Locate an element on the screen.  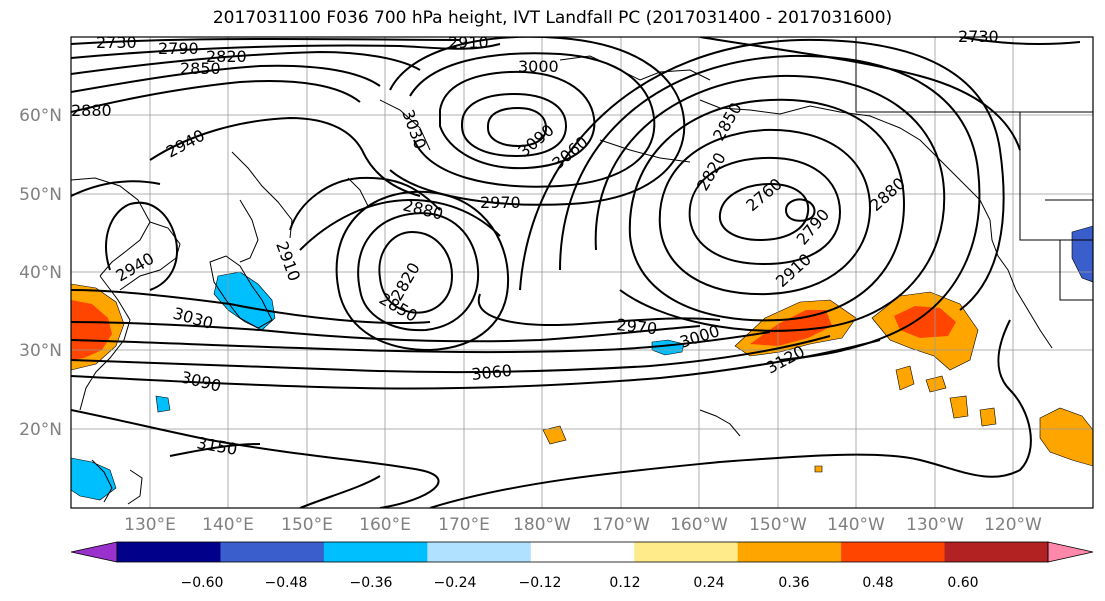
contour-label: 2850 is located at coordinates (200, 68).